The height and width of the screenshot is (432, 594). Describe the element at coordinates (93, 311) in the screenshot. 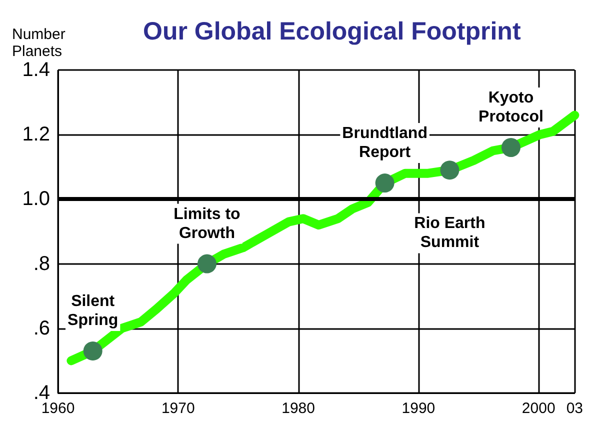

I see `annotation: Silent Spring` at that location.